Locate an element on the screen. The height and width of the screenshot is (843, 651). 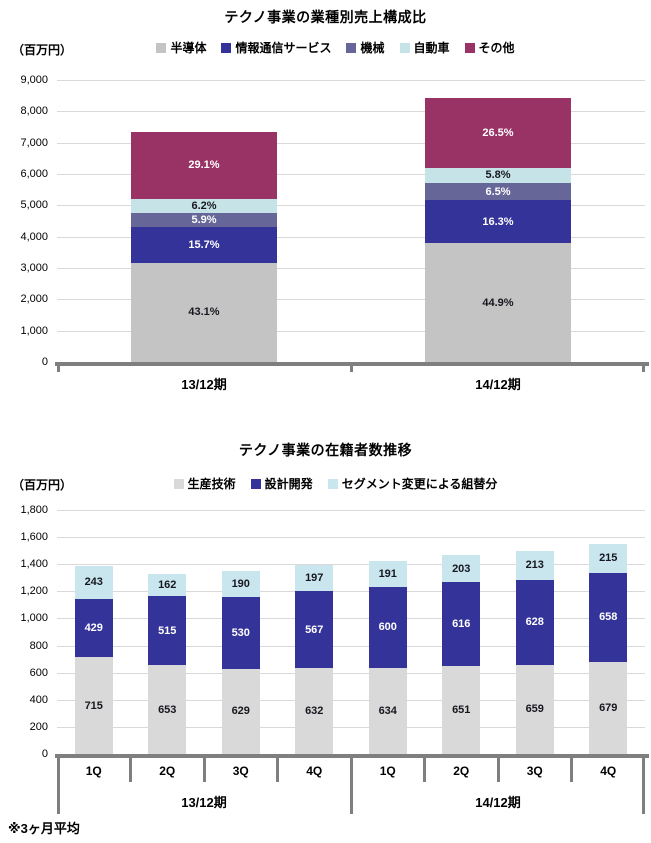
legend-item-label: 情報通信サービス is located at coordinates (283, 48).